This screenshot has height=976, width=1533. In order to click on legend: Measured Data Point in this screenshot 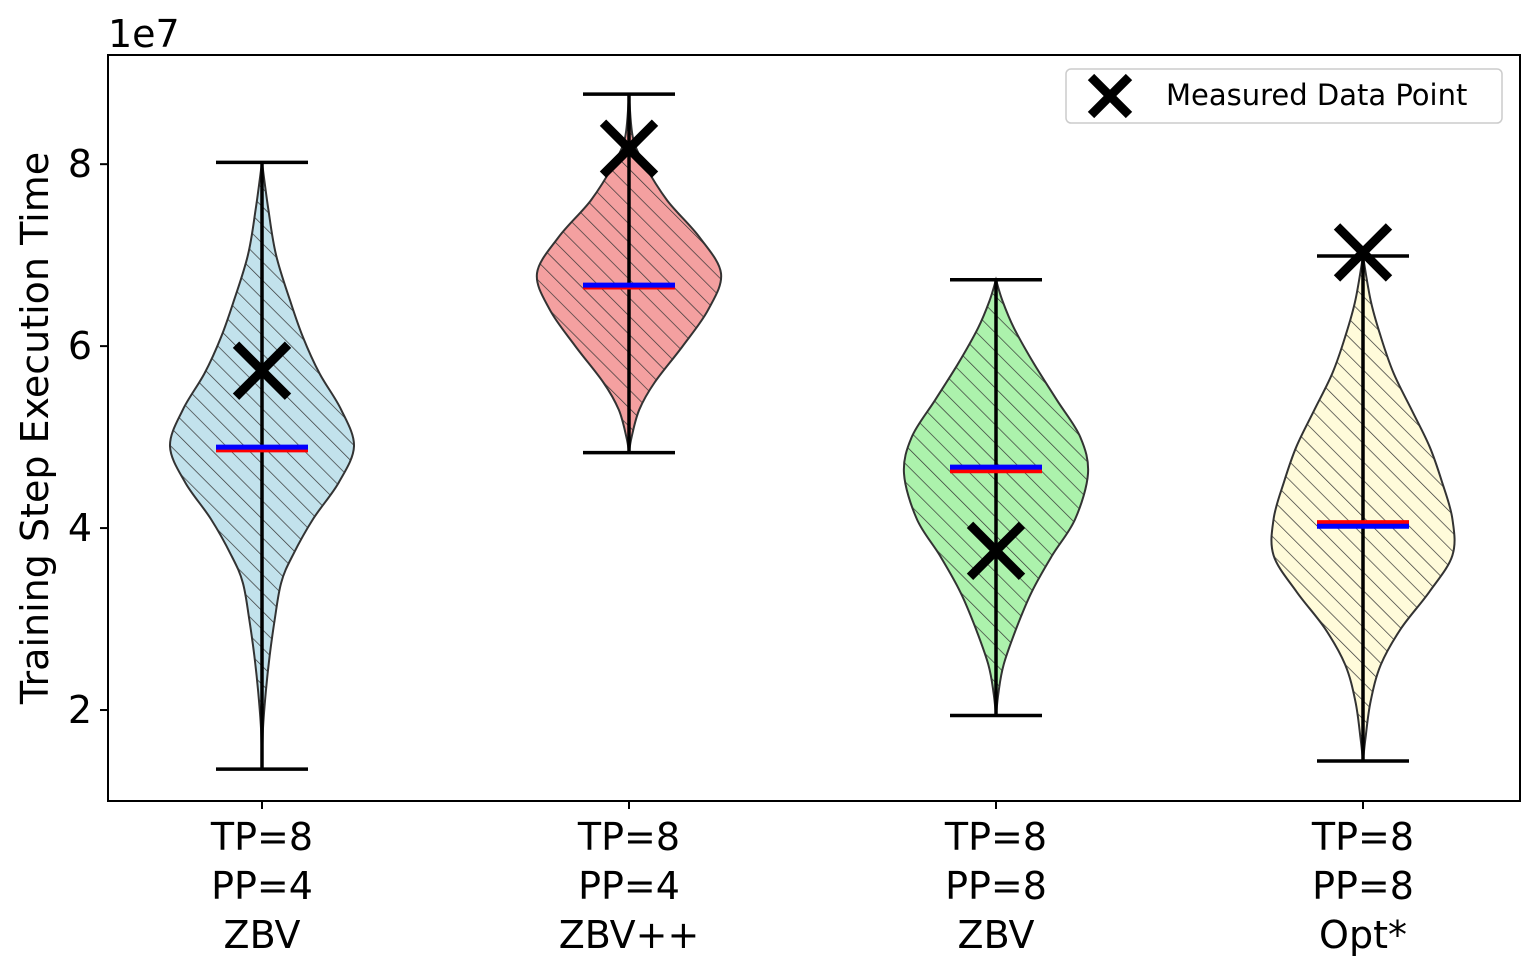, I will do `click(1284, 96)`.